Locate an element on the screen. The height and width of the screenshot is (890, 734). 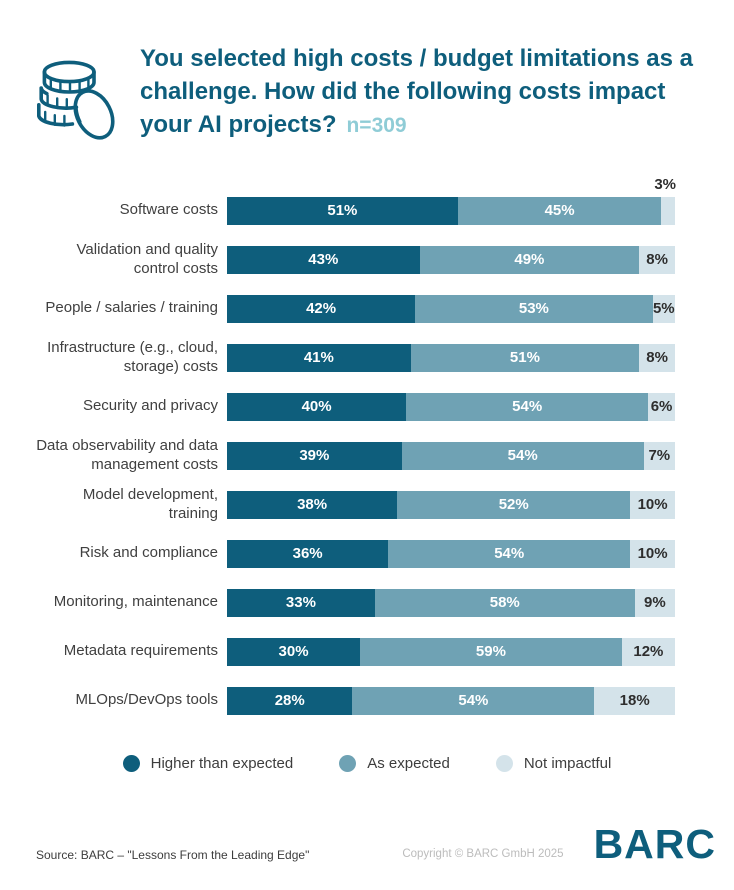
segment-higher-than-expected: 43% is located at coordinates (323, 259).